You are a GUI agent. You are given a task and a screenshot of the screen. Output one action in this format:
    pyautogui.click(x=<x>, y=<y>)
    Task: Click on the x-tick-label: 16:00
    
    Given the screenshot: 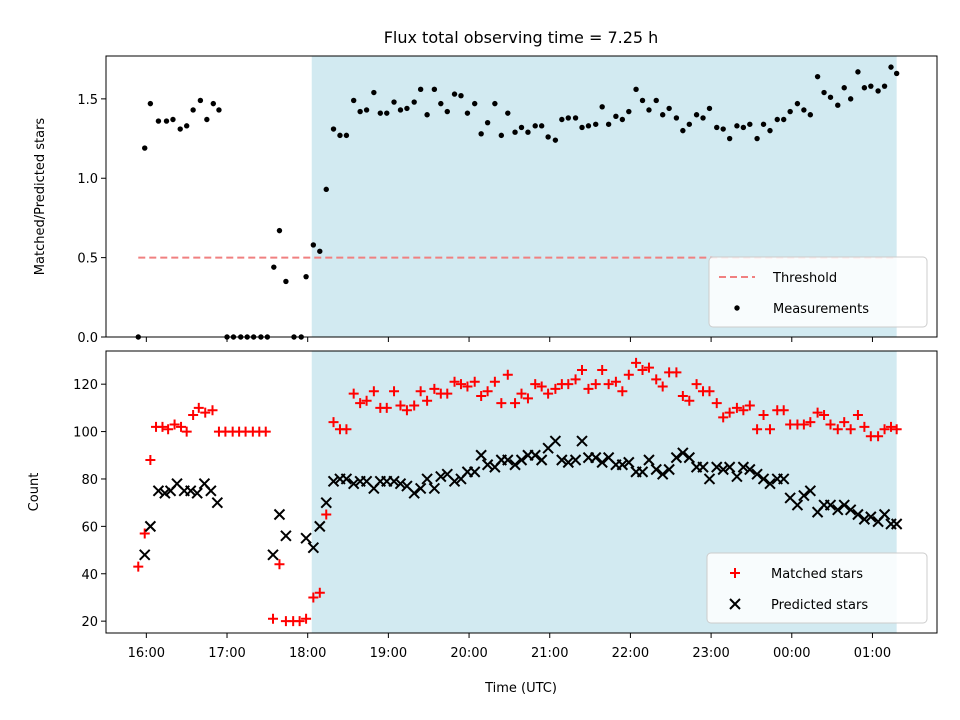 What is the action you would take?
    pyautogui.click(x=146, y=653)
    